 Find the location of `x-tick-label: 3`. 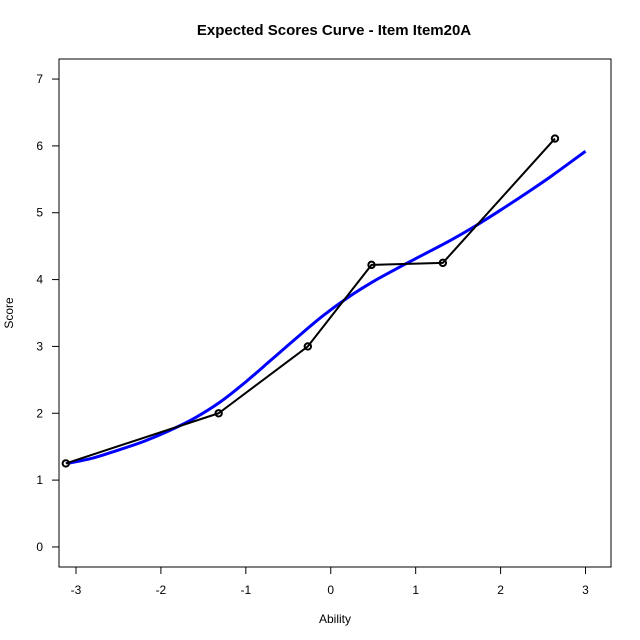

x-tick-label: 3 is located at coordinates (585, 590).